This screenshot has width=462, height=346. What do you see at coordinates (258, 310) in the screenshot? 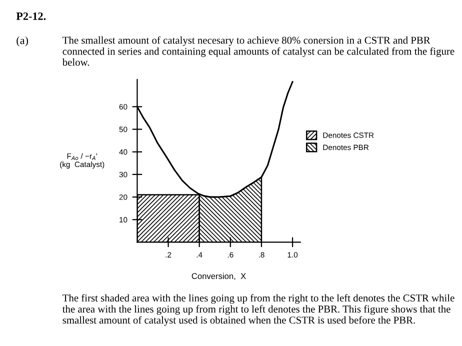
I see `text: The first shaded area with the lines going up from the right to the left denotes the CSTR while the area with the lines going up from right to left denotes the PBR. This figure shows that the smallest amount of catalyst used is obtained when the CSTR is used before the PBR.` at bounding box center [258, 310].